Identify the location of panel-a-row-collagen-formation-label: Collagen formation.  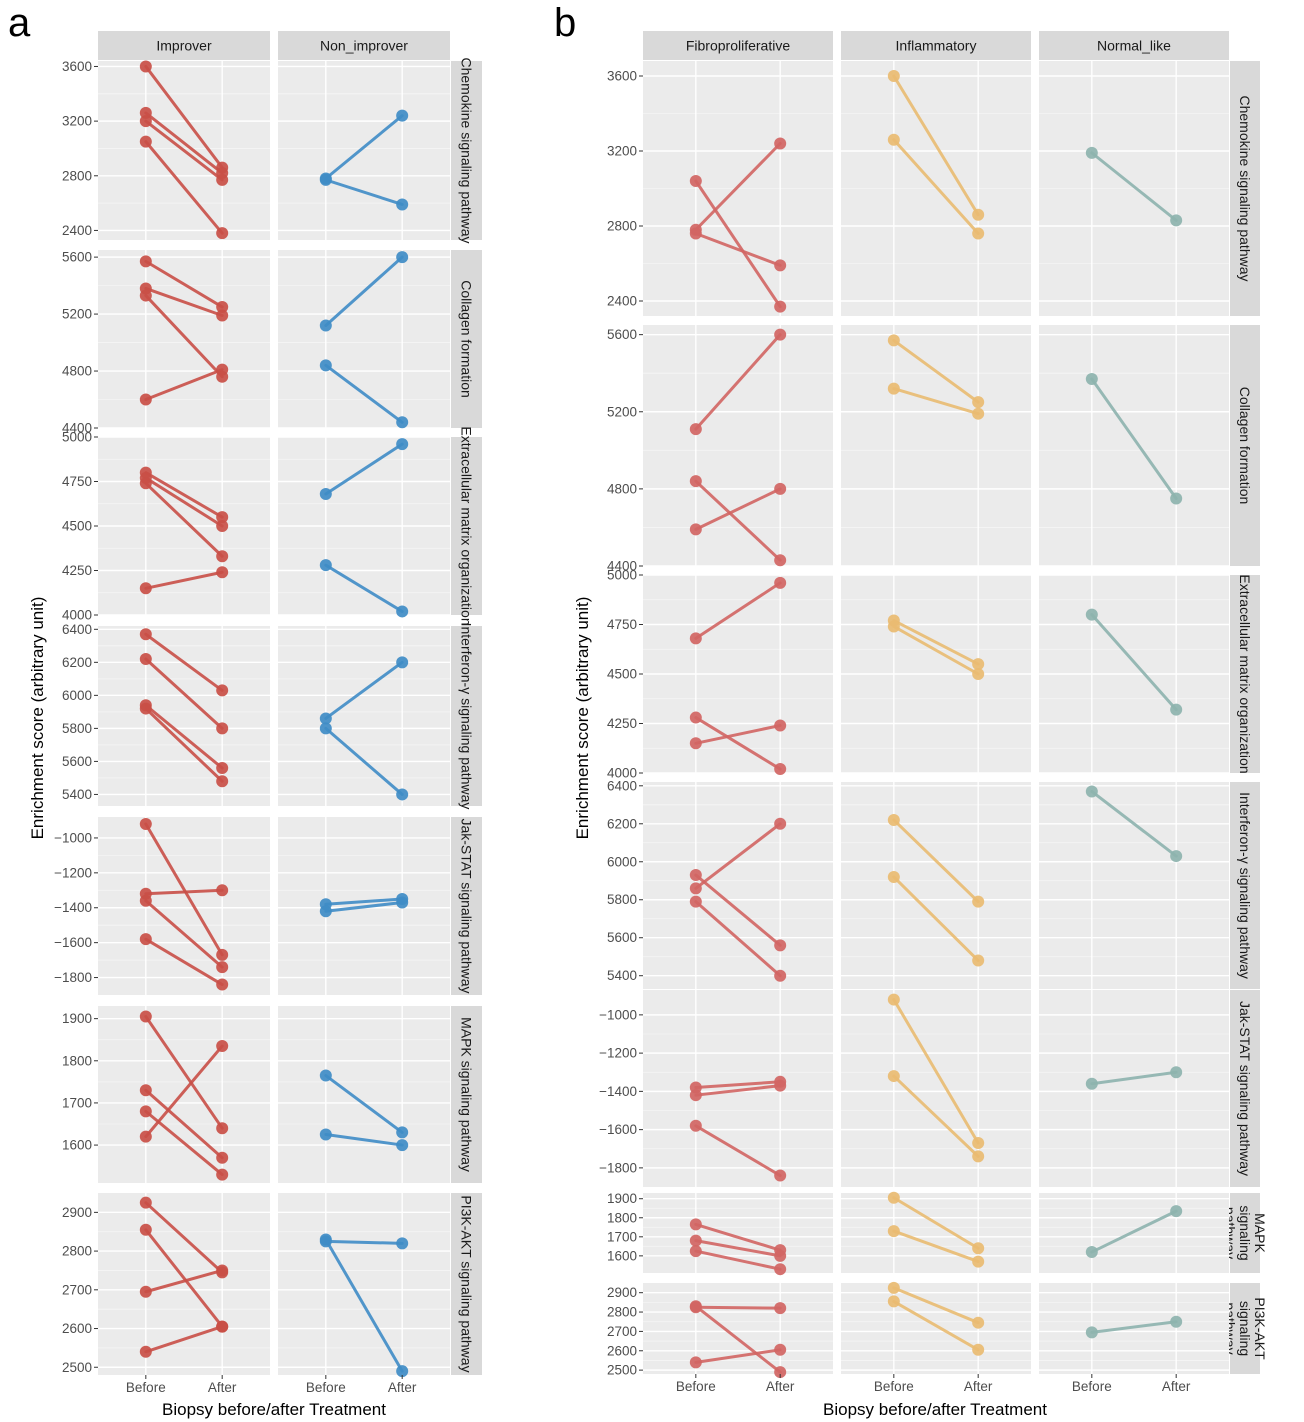
(467, 339).